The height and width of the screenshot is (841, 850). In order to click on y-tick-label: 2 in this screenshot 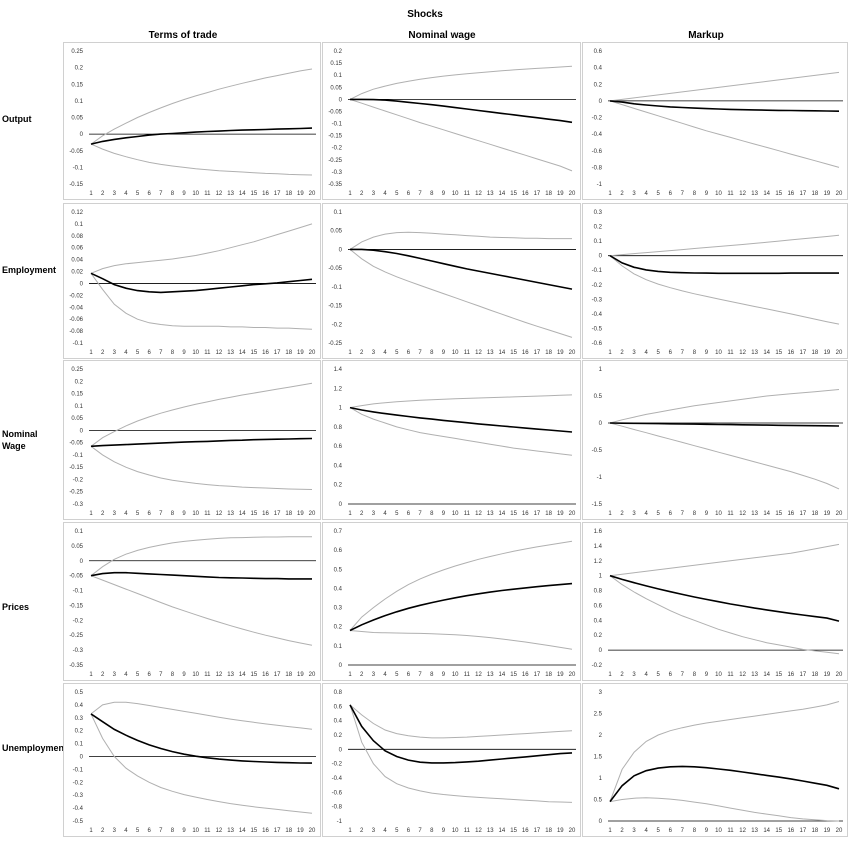, I will do `click(601, 736)`.